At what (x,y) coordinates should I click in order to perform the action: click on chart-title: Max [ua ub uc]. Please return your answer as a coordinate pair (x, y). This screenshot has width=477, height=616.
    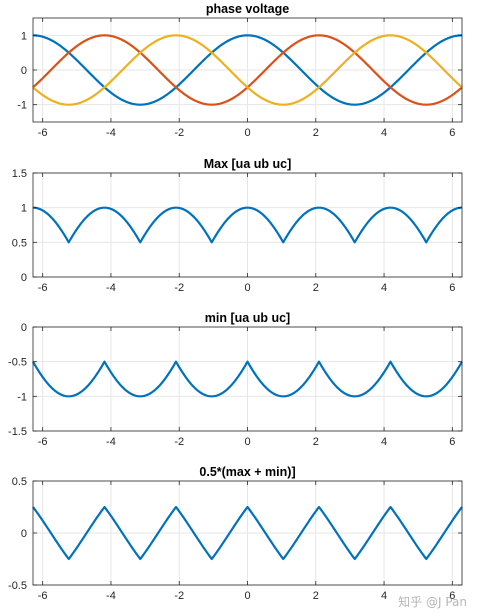
    Looking at the image, I should click on (248, 164).